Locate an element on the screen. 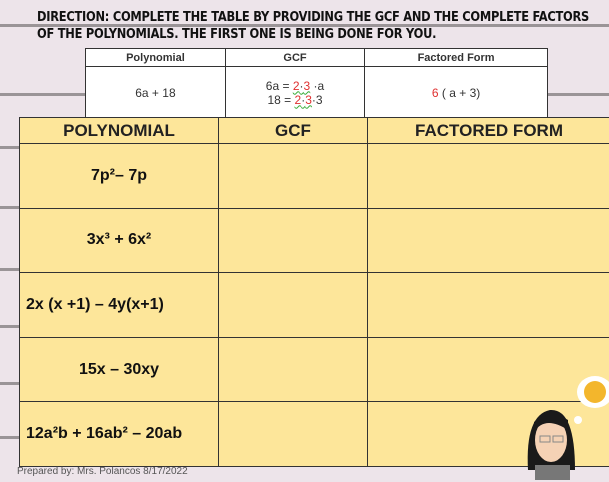  gcf-text: 6a = is located at coordinates (279, 85).